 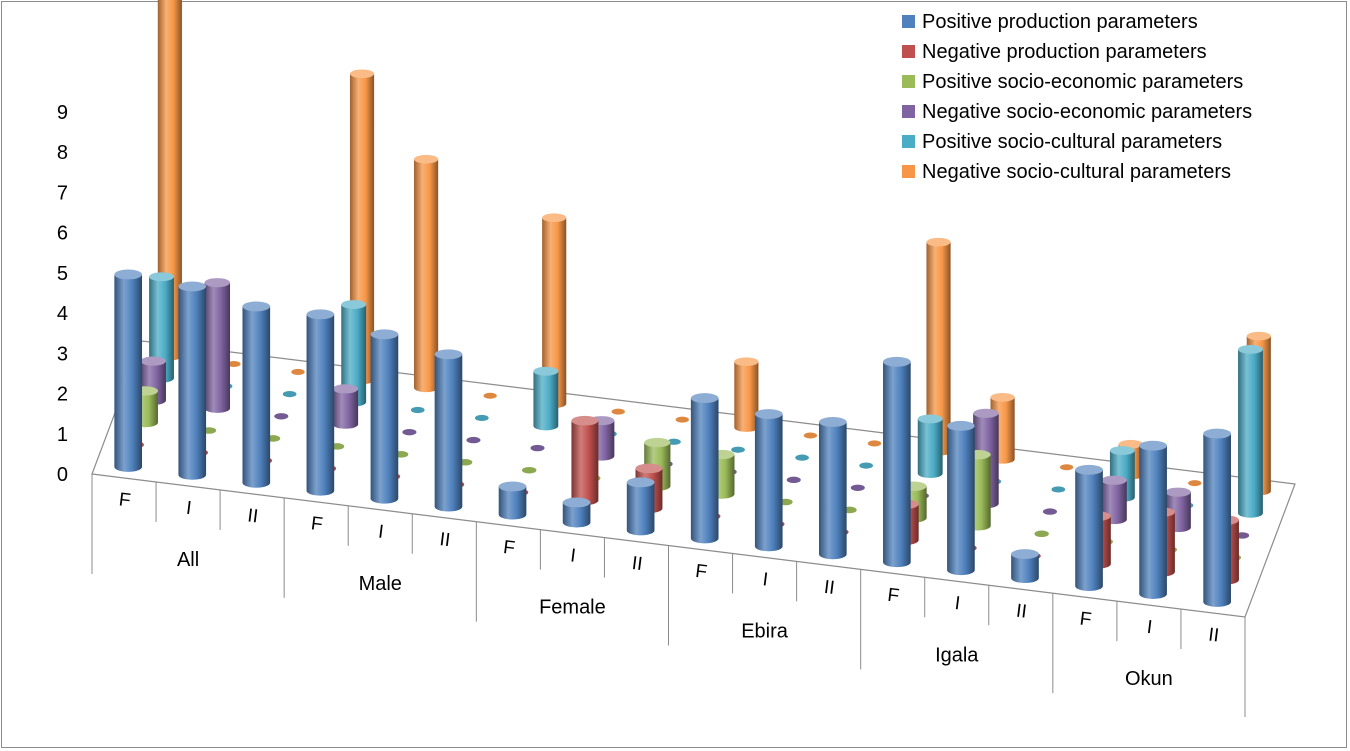 What do you see at coordinates (62, 274) in the screenshot?
I see `y-tick-label: 5` at bounding box center [62, 274].